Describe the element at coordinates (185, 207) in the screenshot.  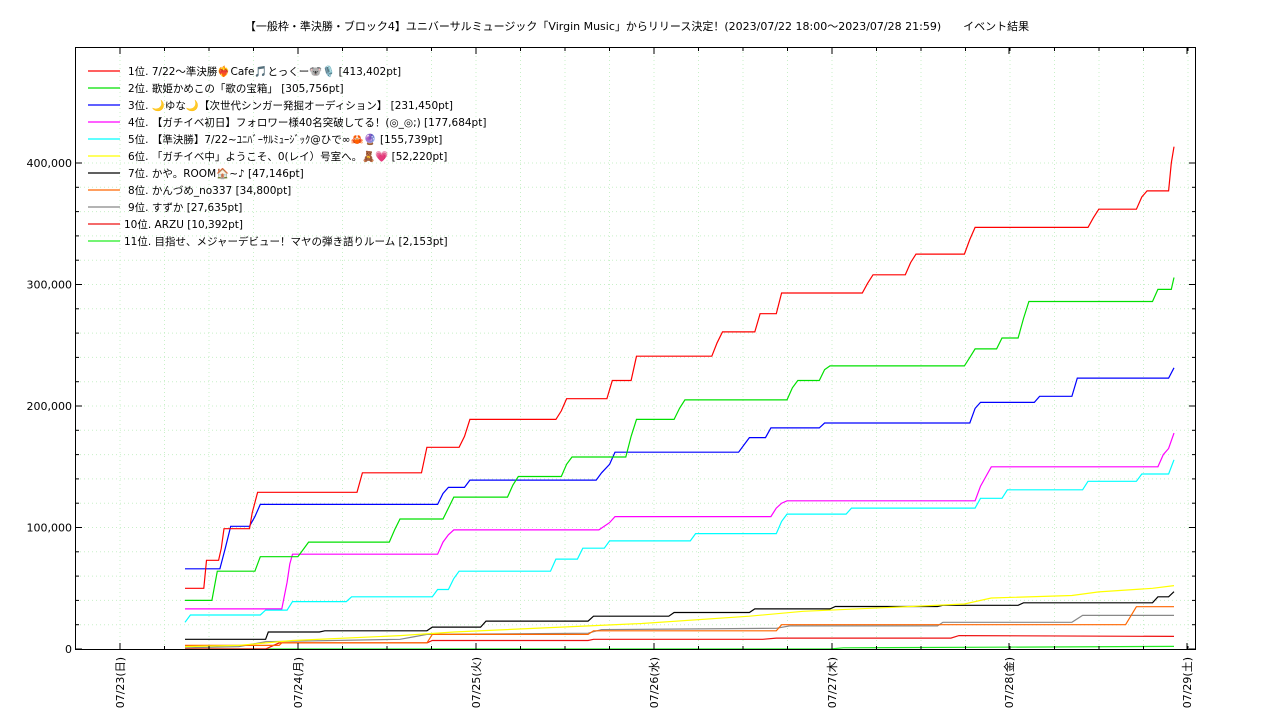
I see `legend-label: 9位. すずか [27,635pt]` at that location.